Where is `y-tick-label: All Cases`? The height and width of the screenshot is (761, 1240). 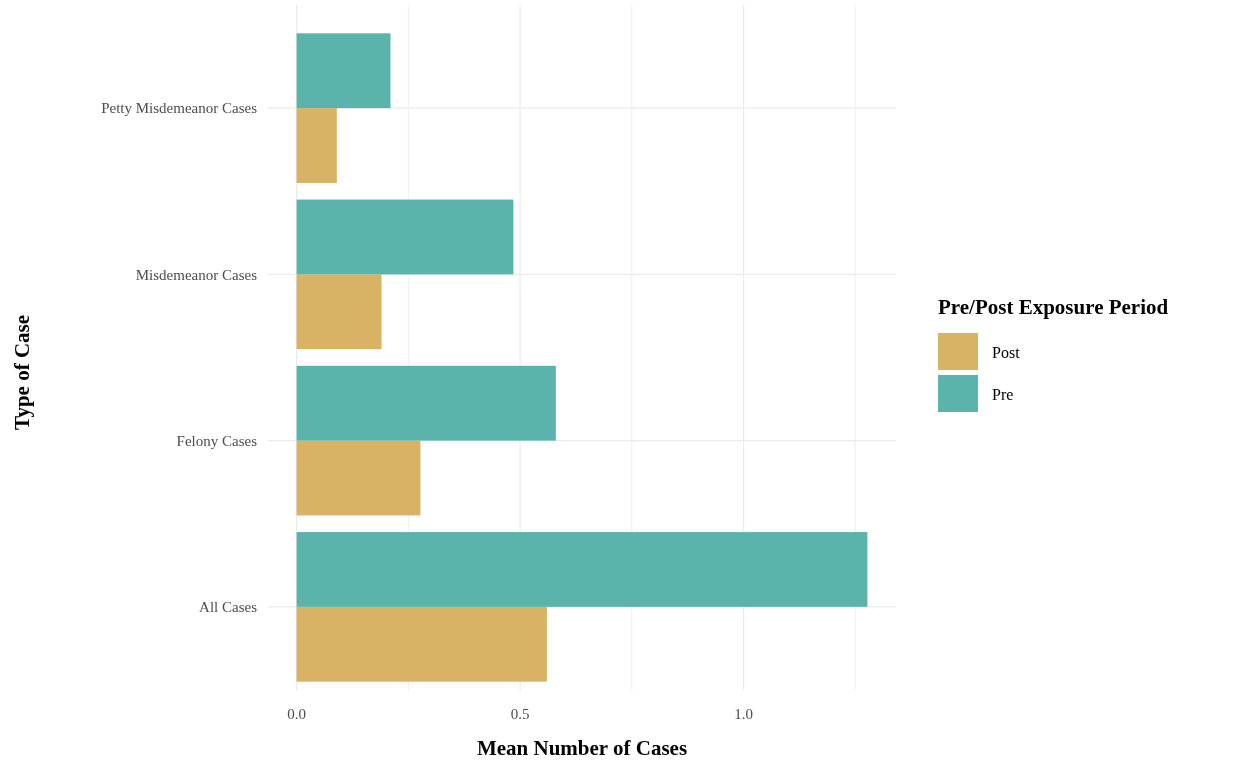 y-tick-label: All Cases is located at coordinates (228, 607).